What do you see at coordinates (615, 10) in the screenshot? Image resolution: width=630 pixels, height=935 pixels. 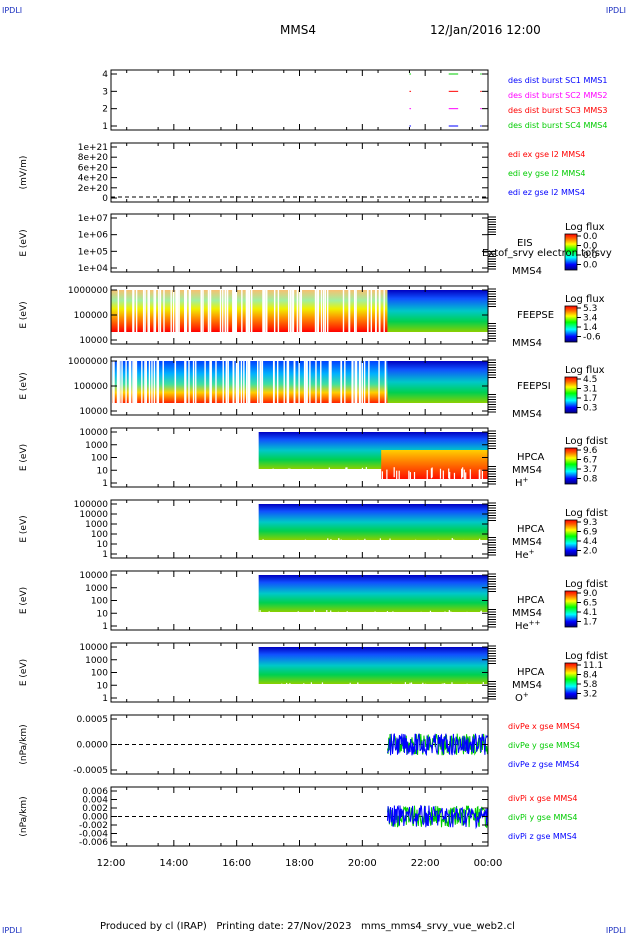 I see `corner-label-top-right: IPDLI` at bounding box center [615, 10].